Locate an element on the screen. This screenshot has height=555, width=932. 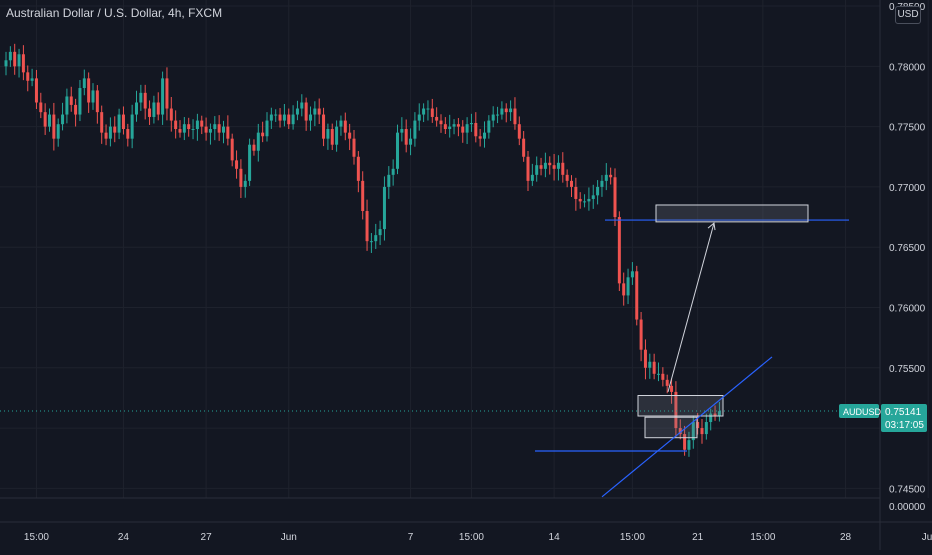
price-tick-label: 0.76500 is located at coordinates (907, 248).